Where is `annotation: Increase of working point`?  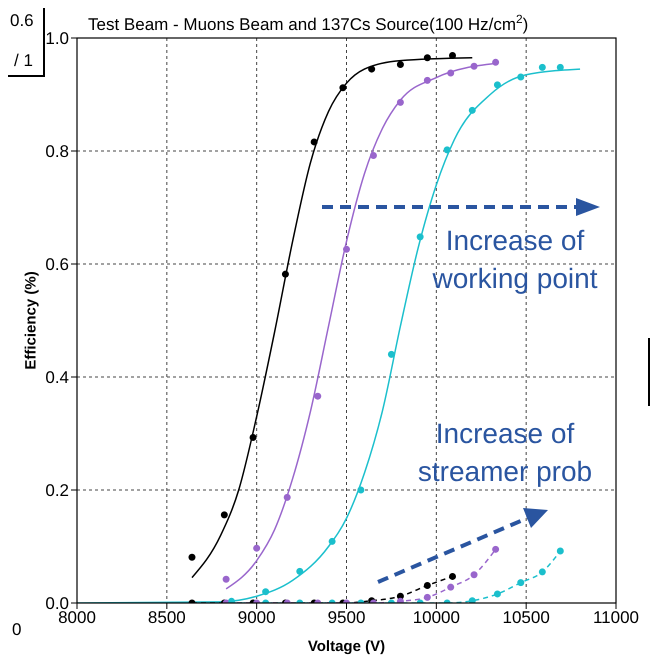 annotation: Increase of working point is located at coordinates (515, 259).